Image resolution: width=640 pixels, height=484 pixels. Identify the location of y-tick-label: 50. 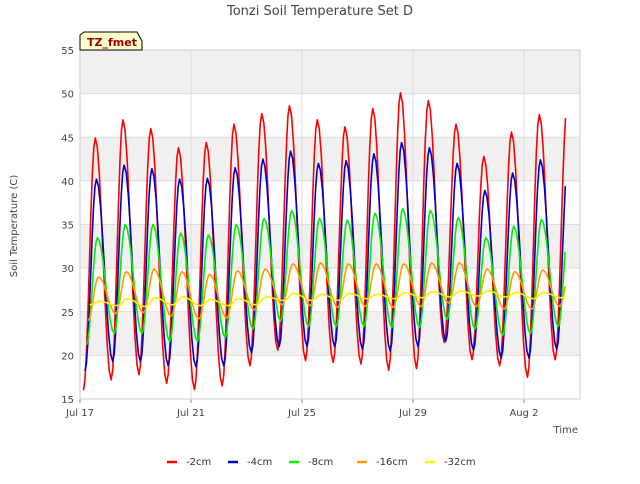
(67, 95).